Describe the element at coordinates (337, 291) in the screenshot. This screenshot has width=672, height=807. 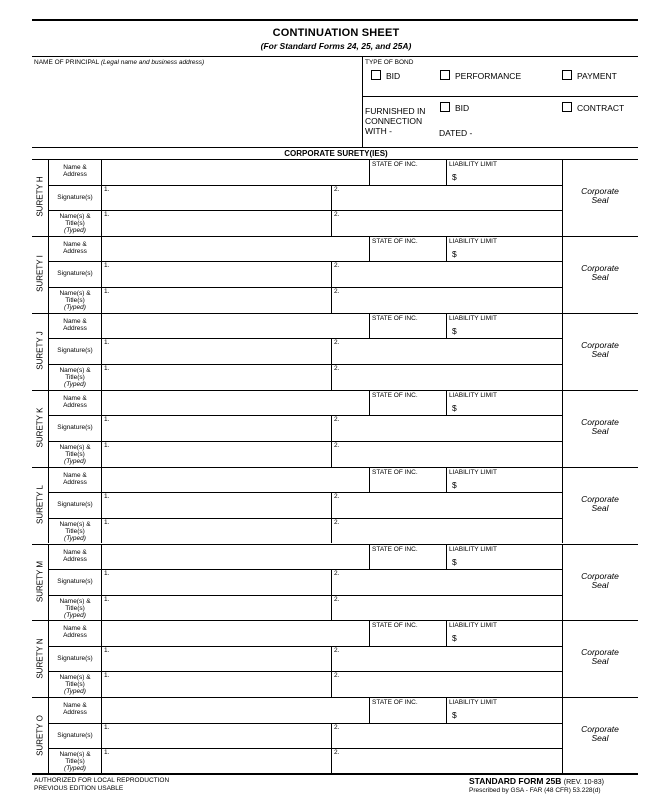
I see `name-title-2-number: 2.` at that location.